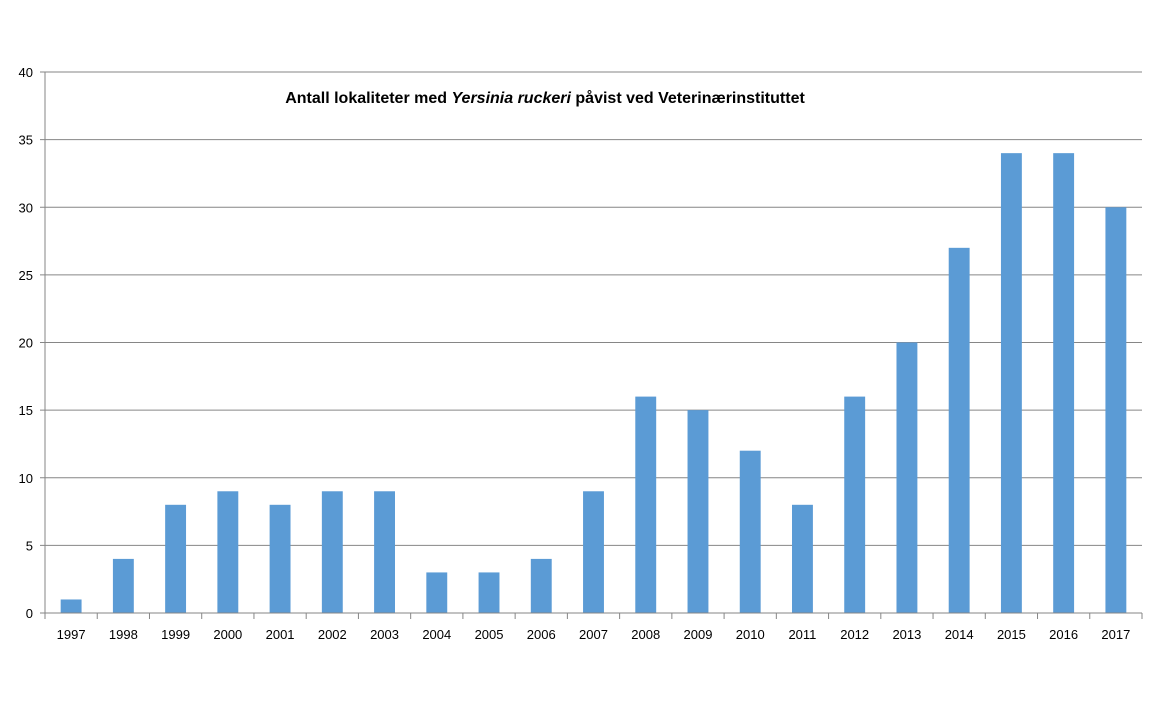 The image size is (1170, 720). What do you see at coordinates (26, 140) in the screenshot?
I see `y-tick-label: 35` at bounding box center [26, 140].